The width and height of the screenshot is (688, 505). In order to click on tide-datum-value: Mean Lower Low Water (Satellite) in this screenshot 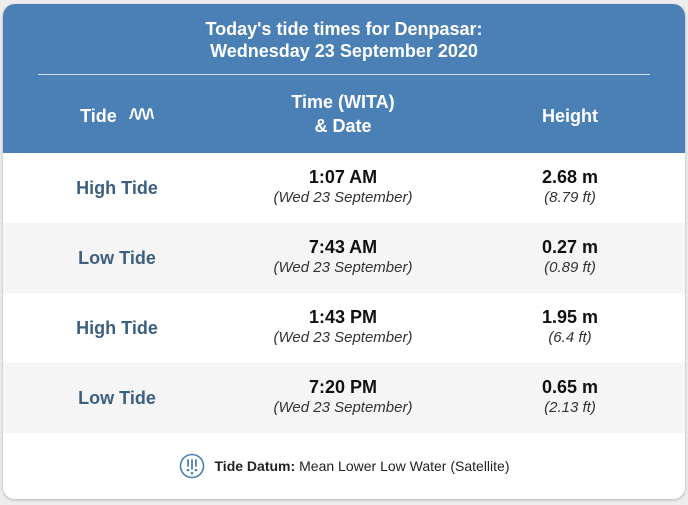, I will do `click(404, 466)`.